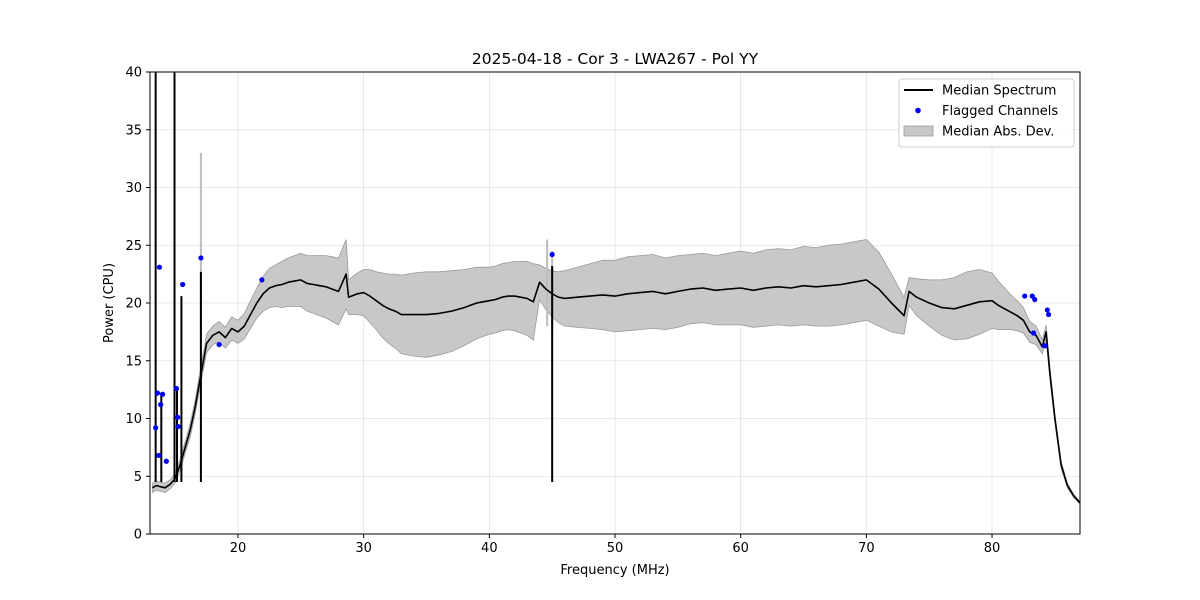  I want to click on y-tick-label-8: 40, so click(133, 73).